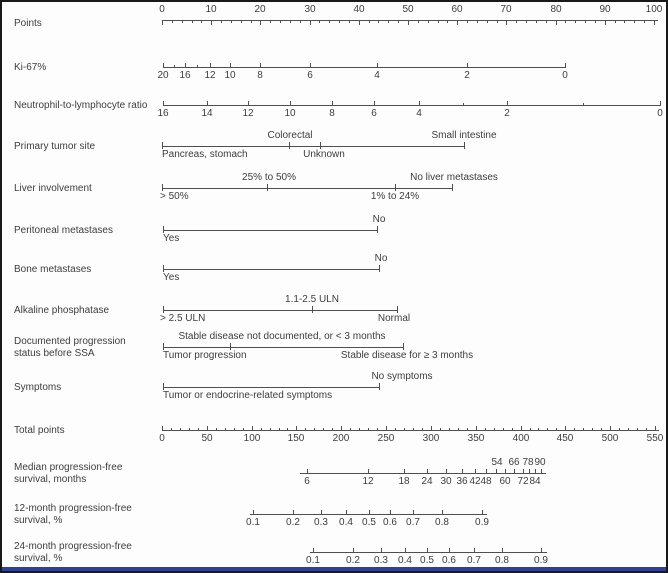 Image resolution: width=668 pixels, height=573 pixels. Describe the element at coordinates (283, 347) in the screenshot. I see `axis-line-progression-status` at that location.